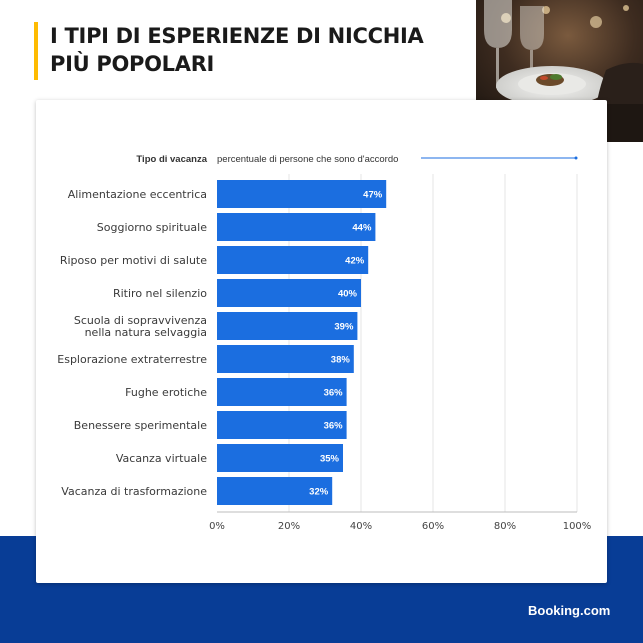 This screenshot has height=643, width=643. I want to click on brand-logo: Booking.com, so click(569, 610).